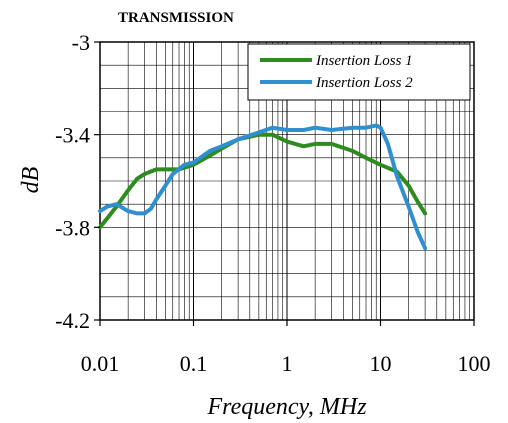 The height and width of the screenshot is (423, 508). I want to click on x-tick-label: 0.01, so click(100, 363).